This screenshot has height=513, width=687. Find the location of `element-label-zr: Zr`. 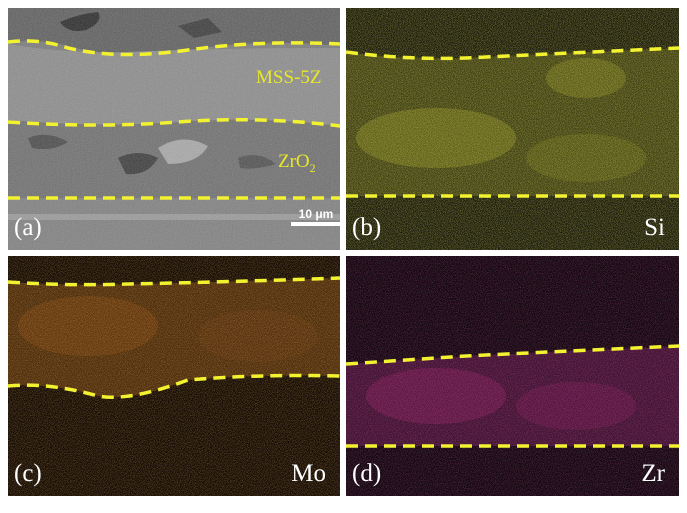

element-label-zr: Zr is located at coordinates (653, 473).